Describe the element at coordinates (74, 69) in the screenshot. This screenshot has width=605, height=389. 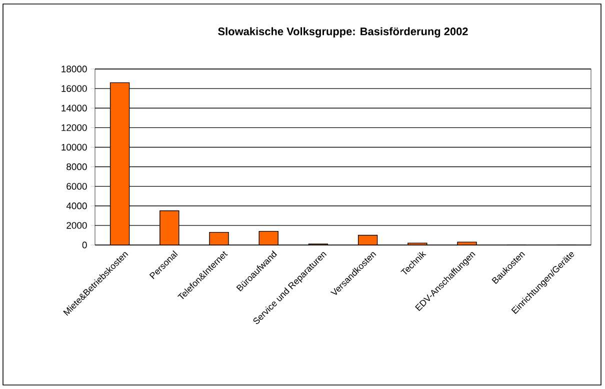
I see `y-tick-label: 18000` at that location.